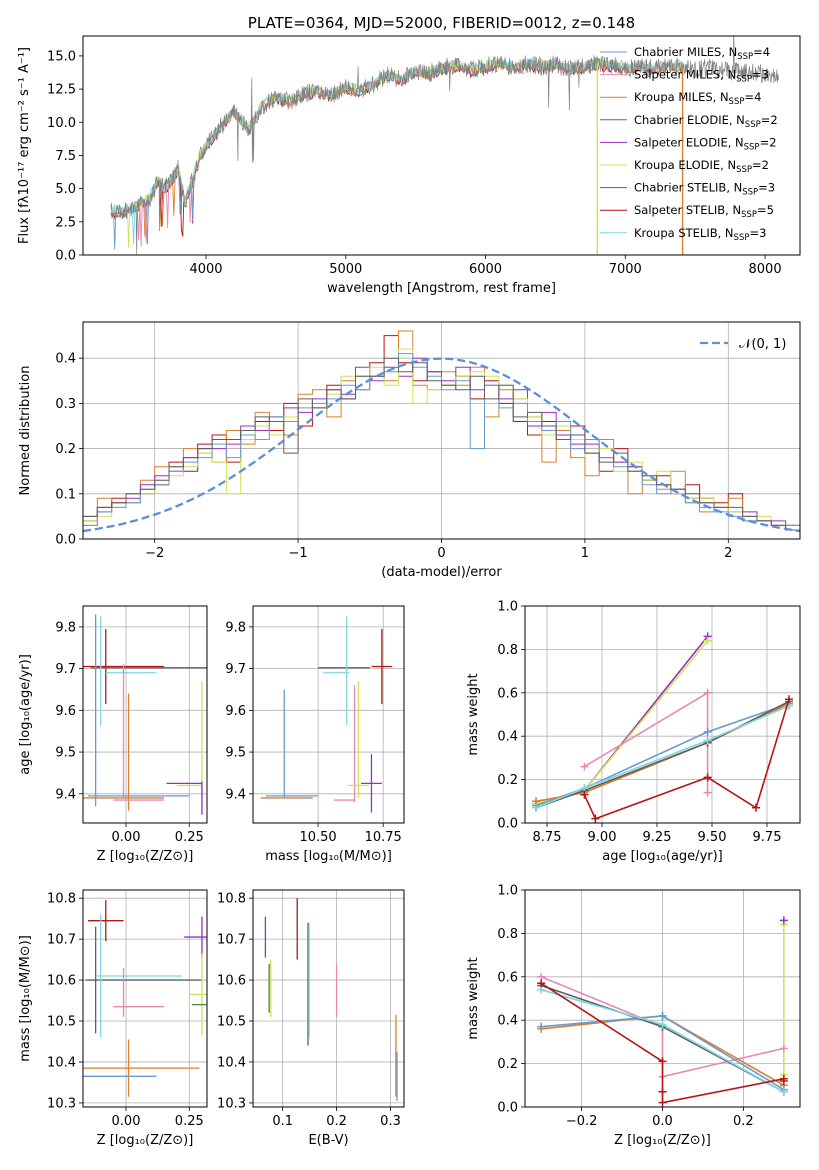 This screenshot has width=819, height=1170. I want to click on legend-label: Chabrier STELIB, NSSP=3, so click(704, 189).